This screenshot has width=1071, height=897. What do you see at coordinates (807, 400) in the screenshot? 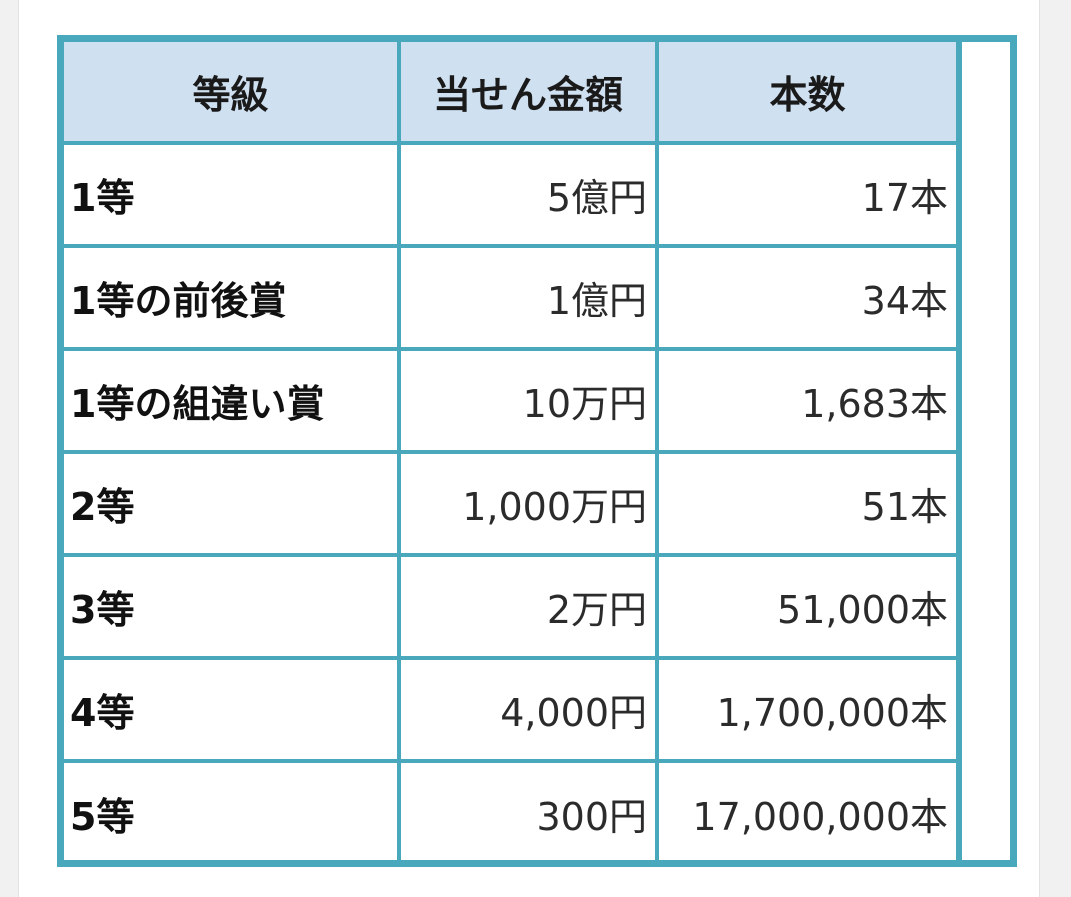
I see `count-cell: 1,683本` at bounding box center [807, 400].